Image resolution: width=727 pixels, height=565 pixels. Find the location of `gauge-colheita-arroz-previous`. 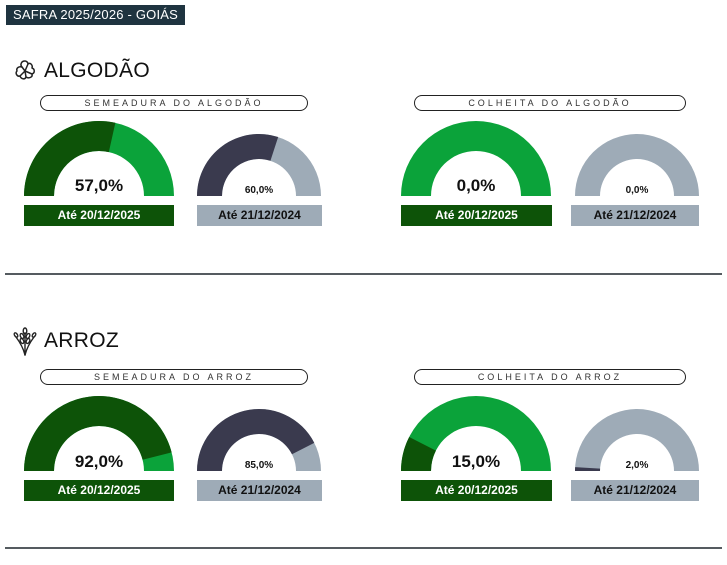

gauge-colheita-arroz-previous is located at coordinates (637, 440).